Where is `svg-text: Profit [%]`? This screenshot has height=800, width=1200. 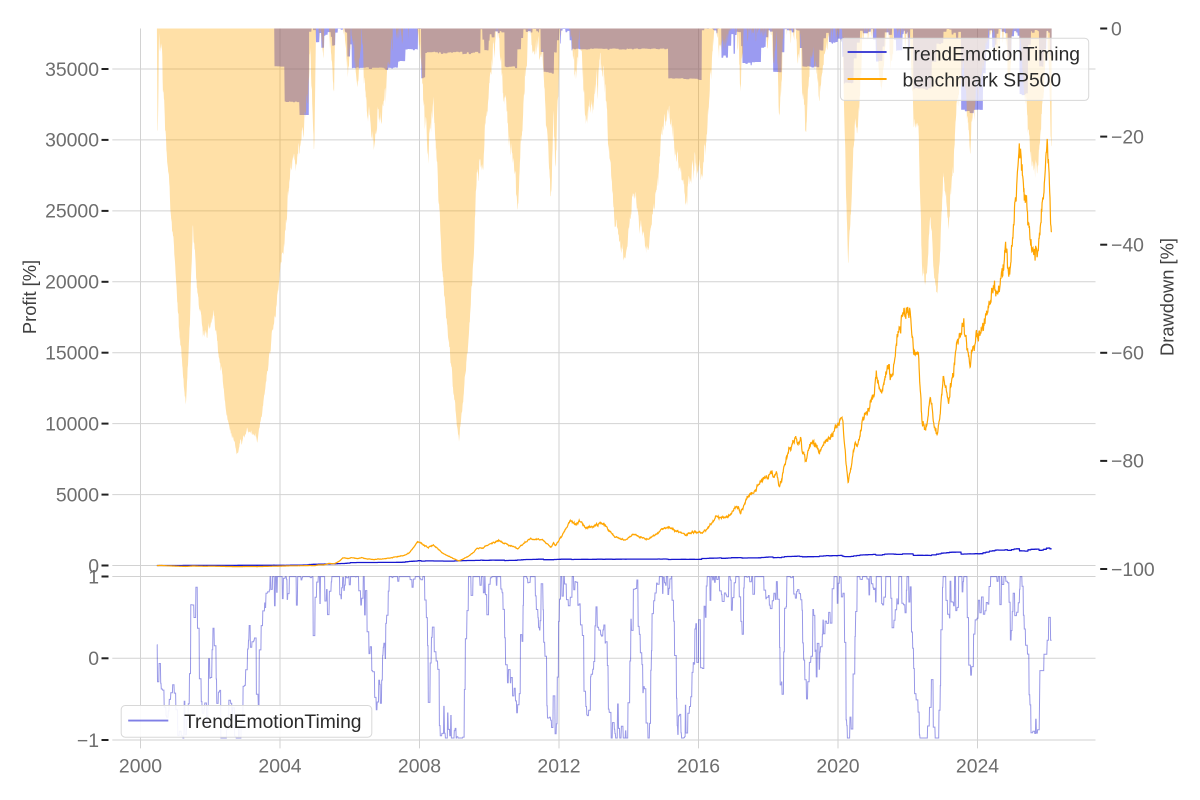
svg-text: Profit [%] is located at coordinates (29, 297).